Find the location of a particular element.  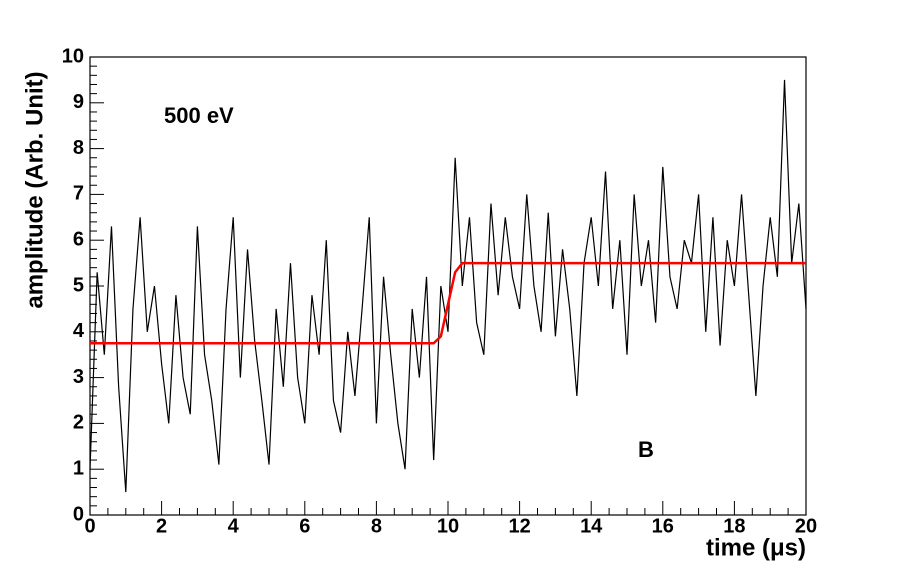

y-tick-label: 0 is located at coordinates (78, 514).